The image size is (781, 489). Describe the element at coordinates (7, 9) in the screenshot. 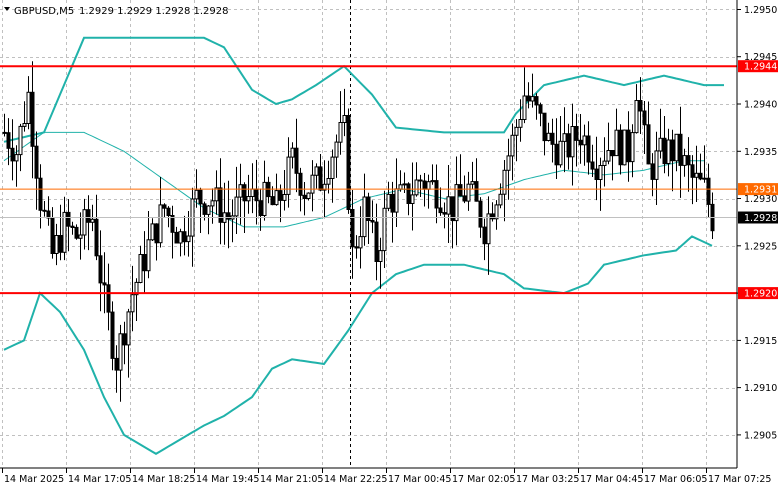

I see `symbol-dropdown-icon` at that location.